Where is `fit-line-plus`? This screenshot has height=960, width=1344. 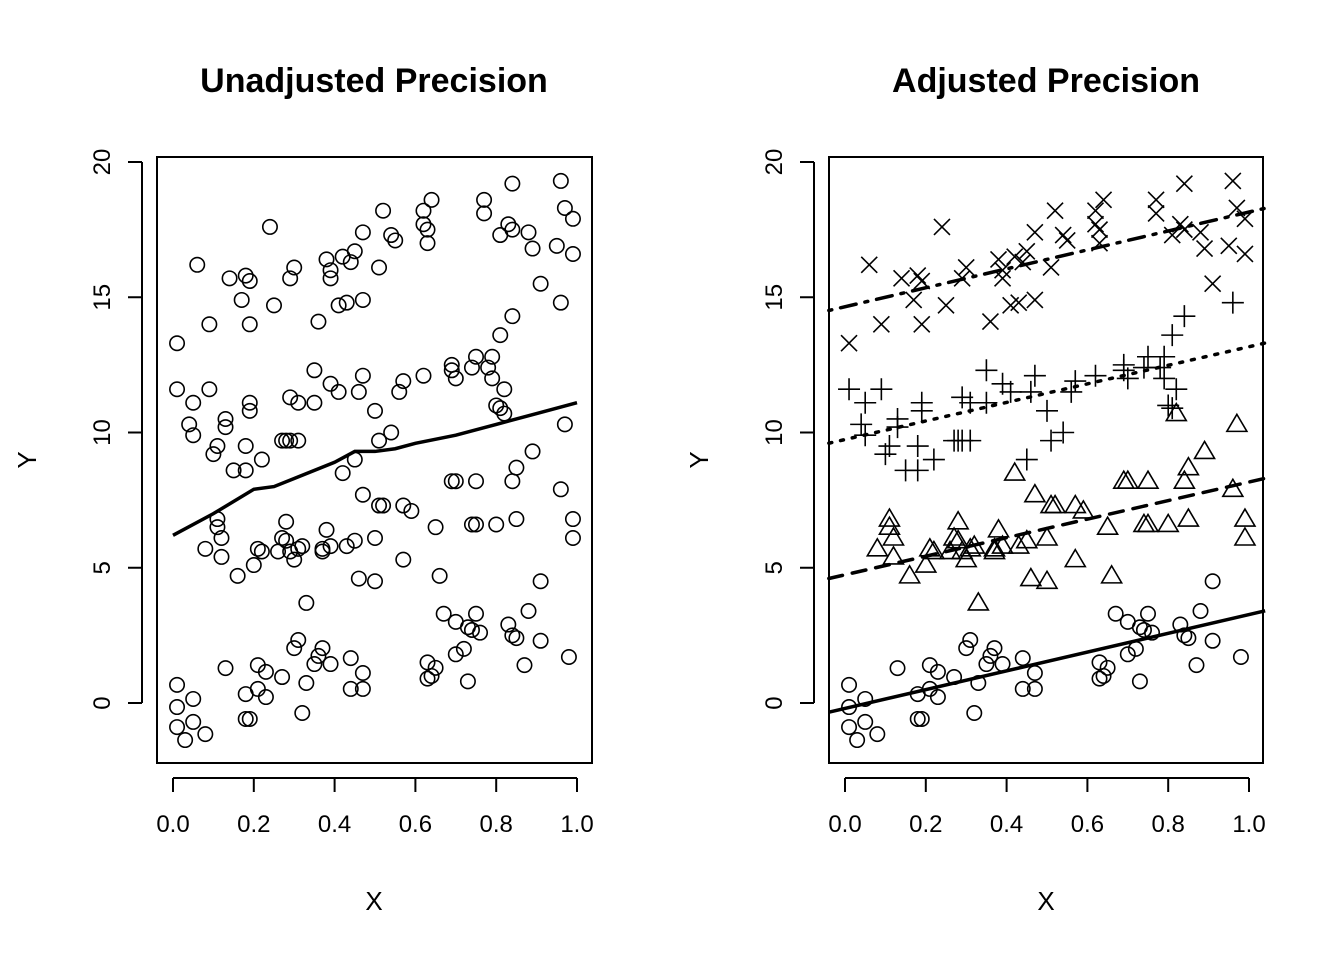 fit-line-plus is located at coordinates (1047, 393).